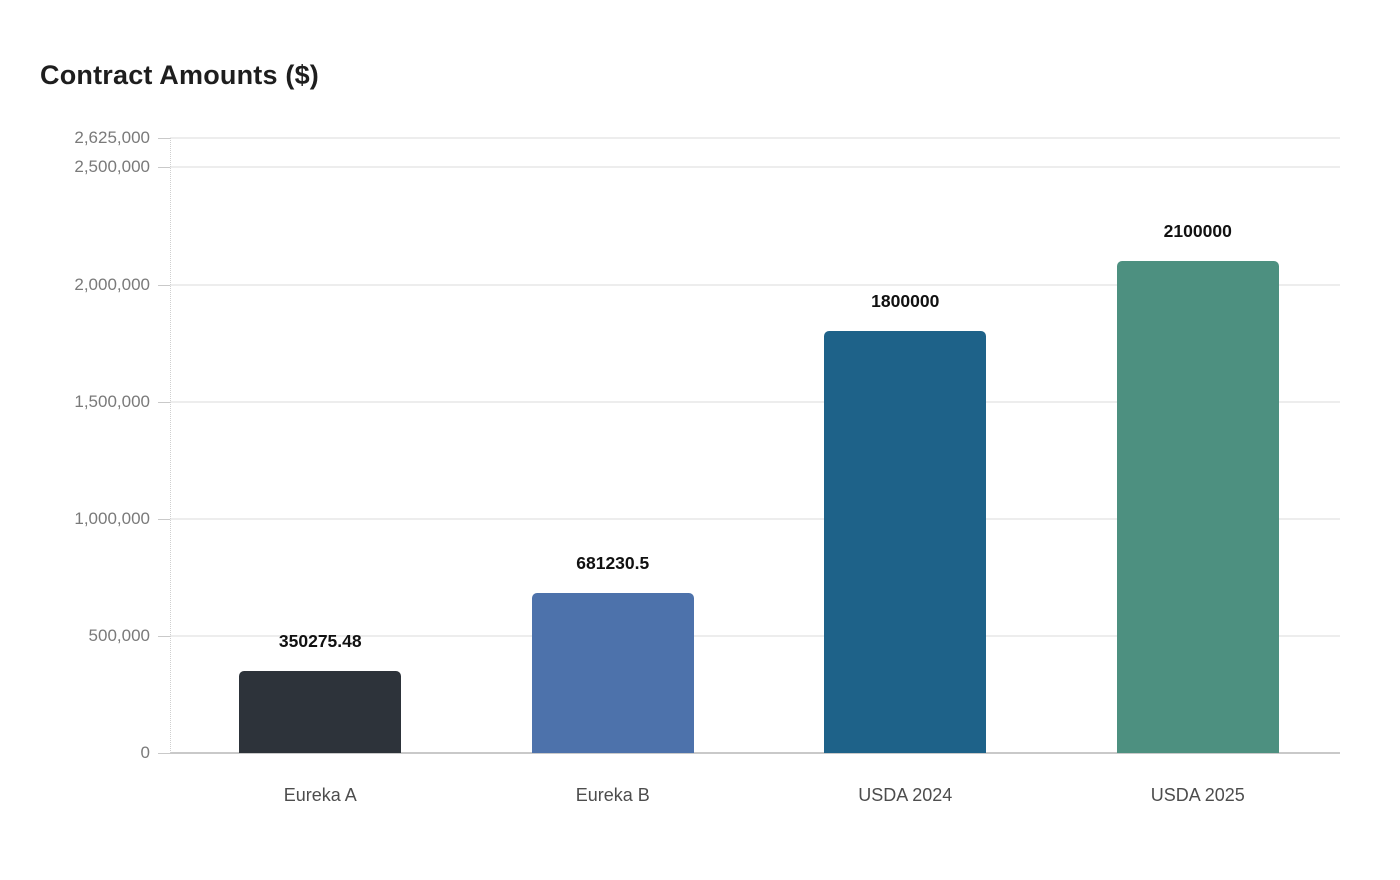  I want to click on bar-eureka-b, so click(612, 673).